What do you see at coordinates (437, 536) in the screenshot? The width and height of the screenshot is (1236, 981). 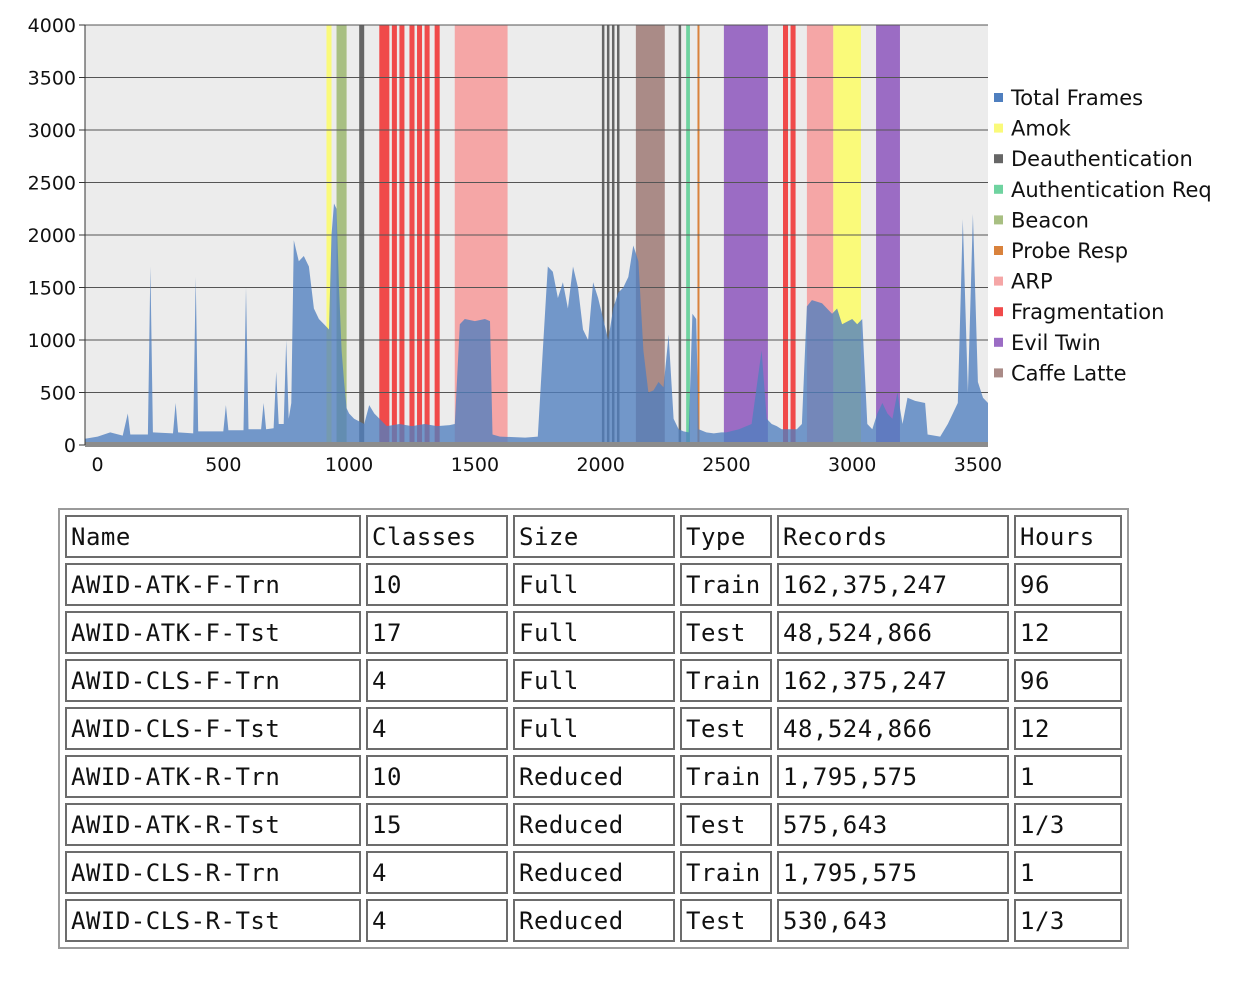 I see `col-header-classes: Classes` at bounding box center [437, 536].